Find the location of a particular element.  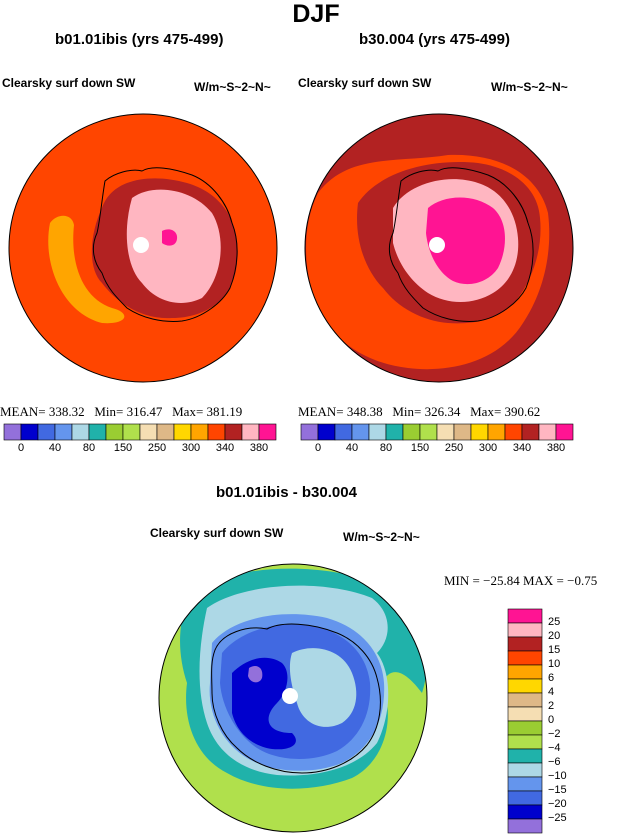

panel2-variable-label: Clearsky surf down SW is located at coordinates (365, 83).